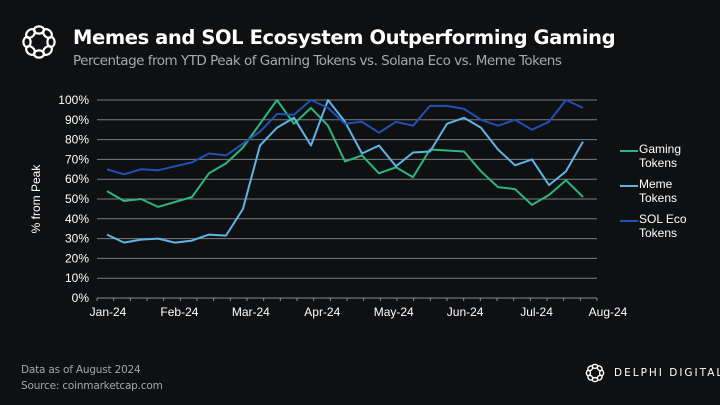 This screenshot has height=405, width=720. Describe the element at coordinates (77, 239) in the screenshot. I see `y-tick-label: 30%` at that location.